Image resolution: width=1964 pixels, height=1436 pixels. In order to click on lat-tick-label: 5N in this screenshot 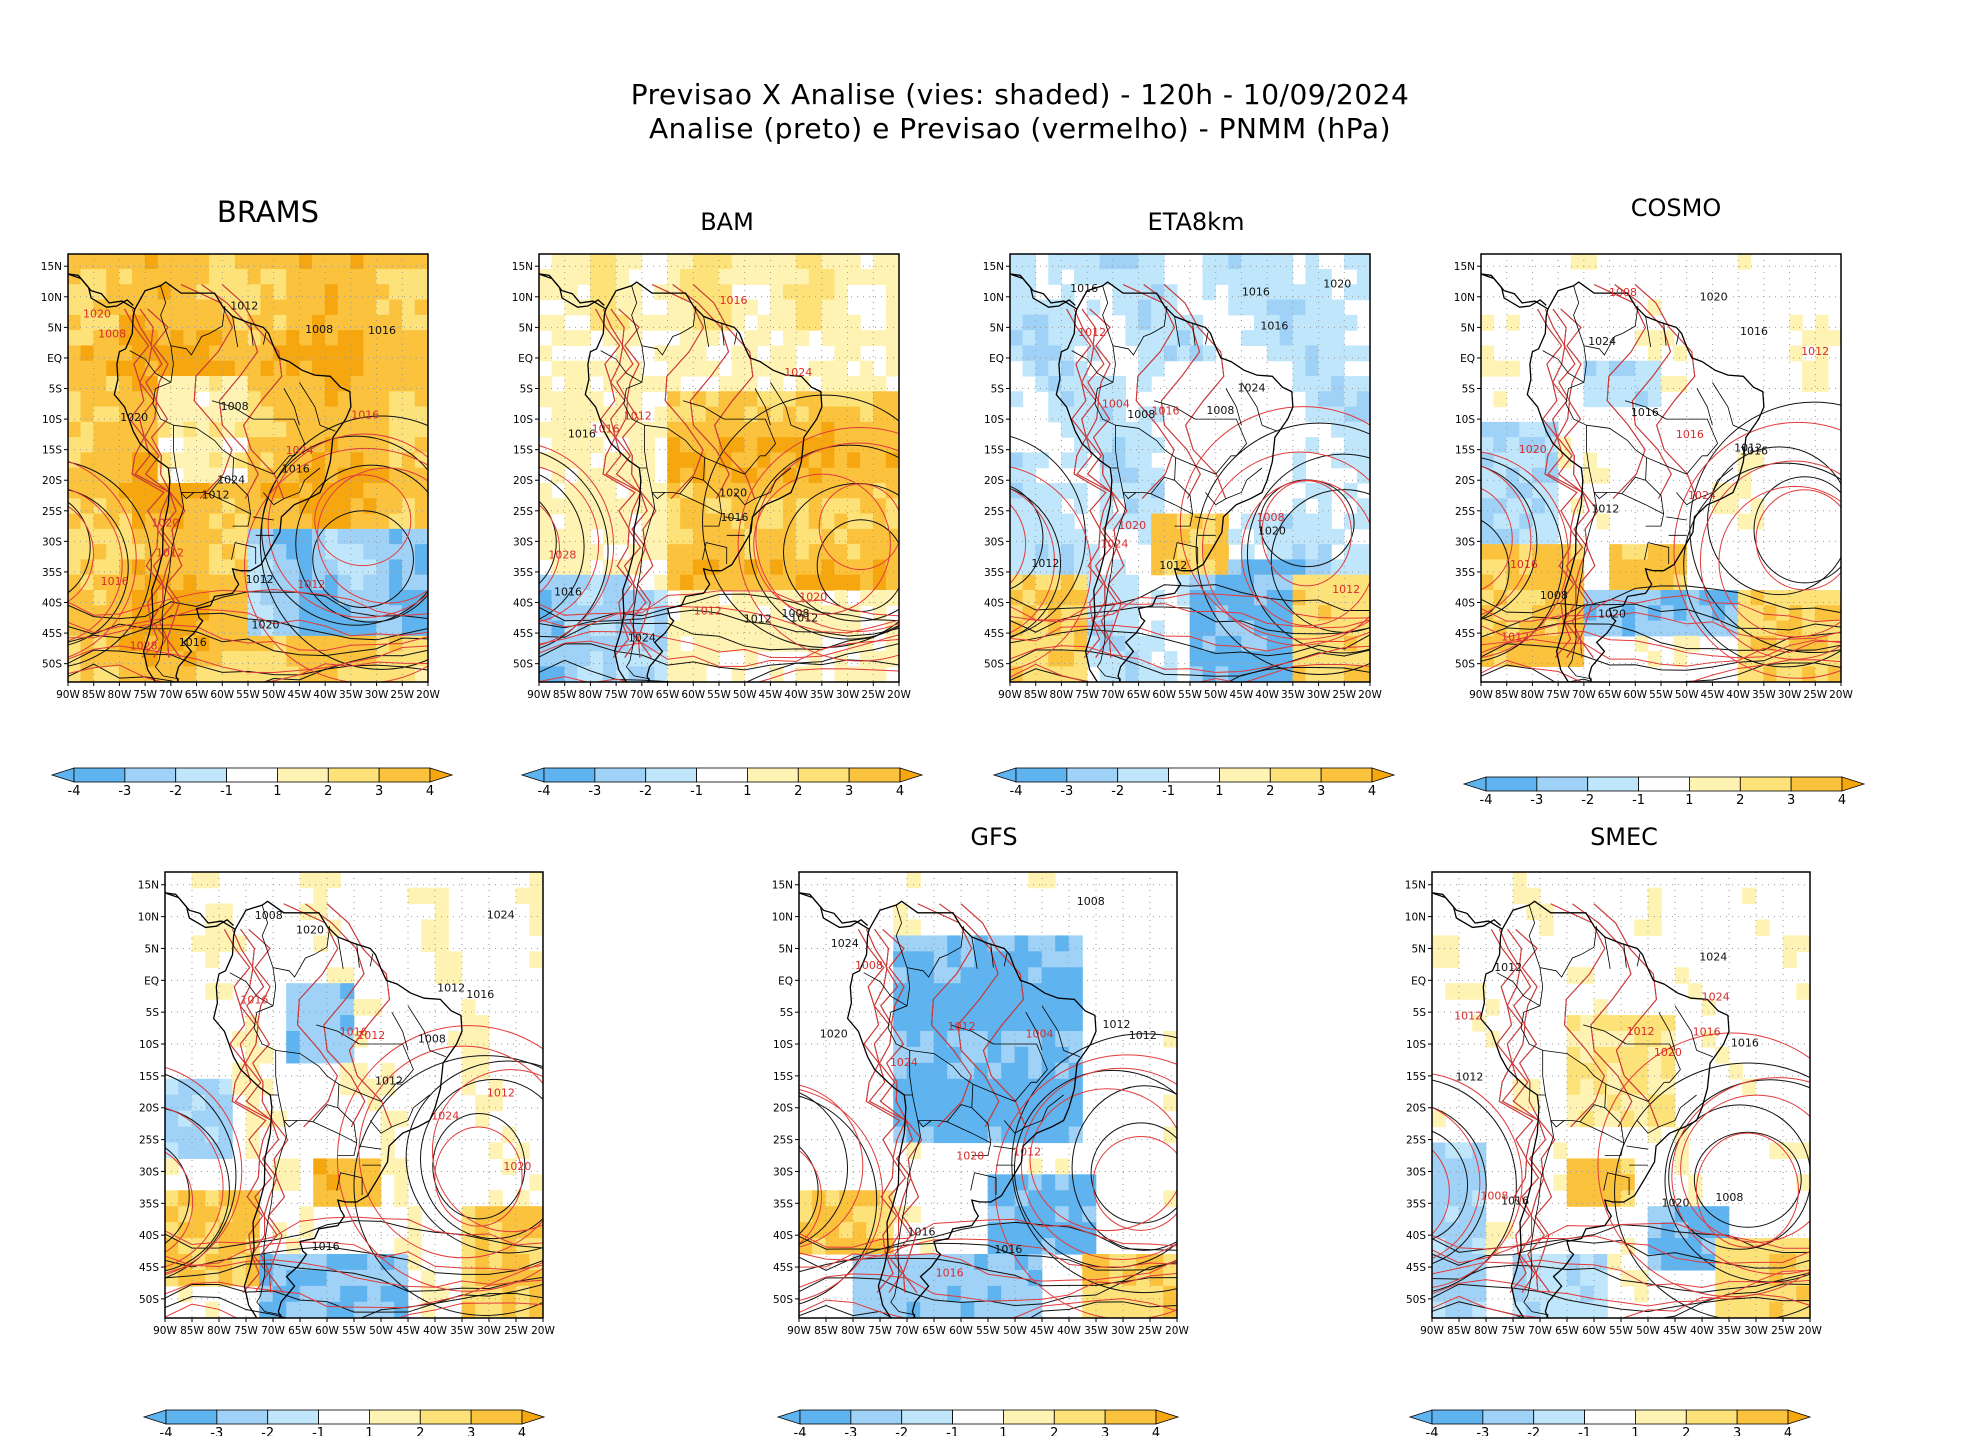, I will do `click(785, 949)`.